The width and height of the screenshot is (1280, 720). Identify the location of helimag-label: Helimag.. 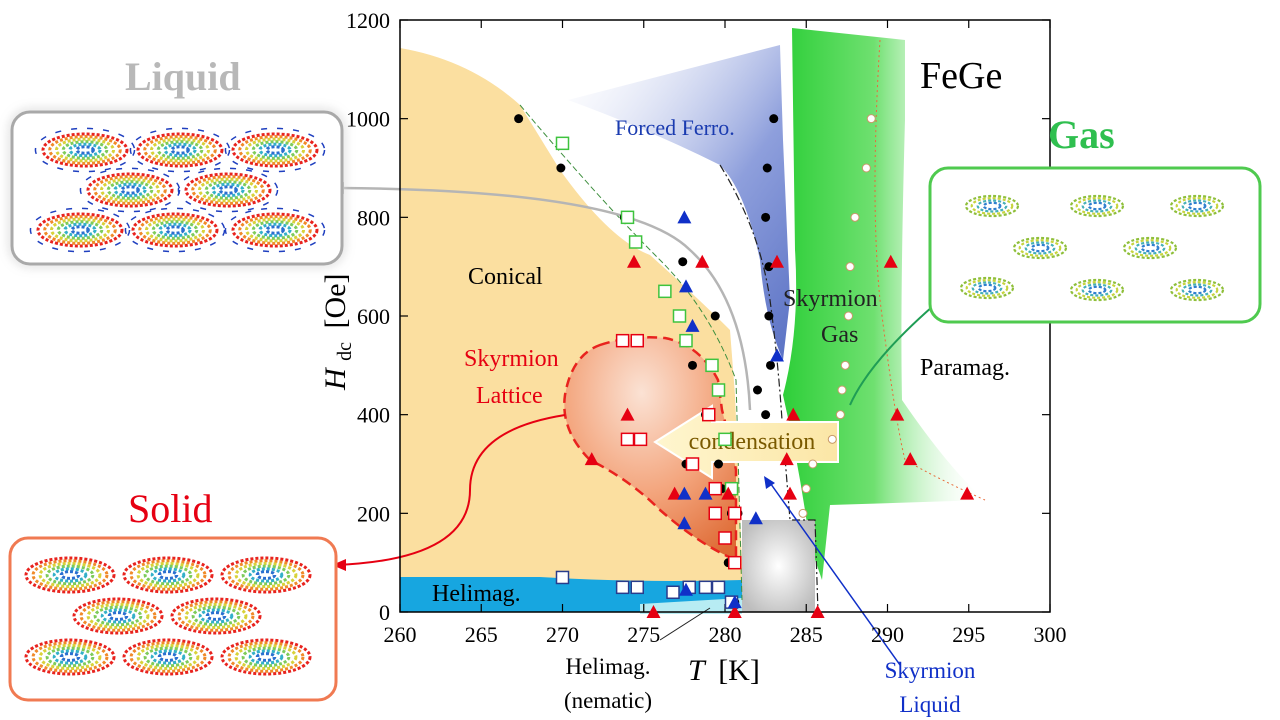
(476, 594).